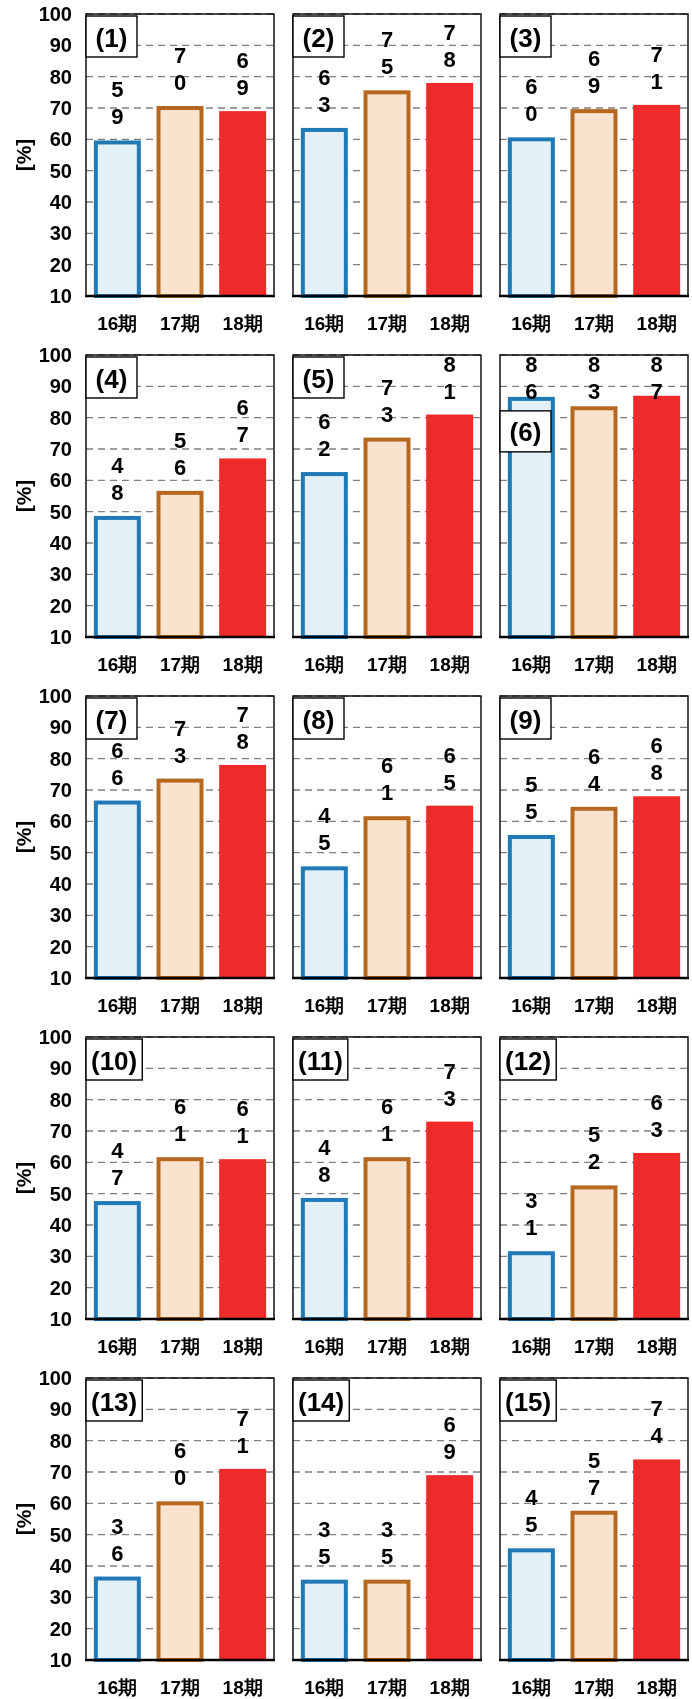 The image size is (692, 1699). Describe the element at coordinates (594, 1473) in the screenshot. I see `data-label: 5 7` at that location.